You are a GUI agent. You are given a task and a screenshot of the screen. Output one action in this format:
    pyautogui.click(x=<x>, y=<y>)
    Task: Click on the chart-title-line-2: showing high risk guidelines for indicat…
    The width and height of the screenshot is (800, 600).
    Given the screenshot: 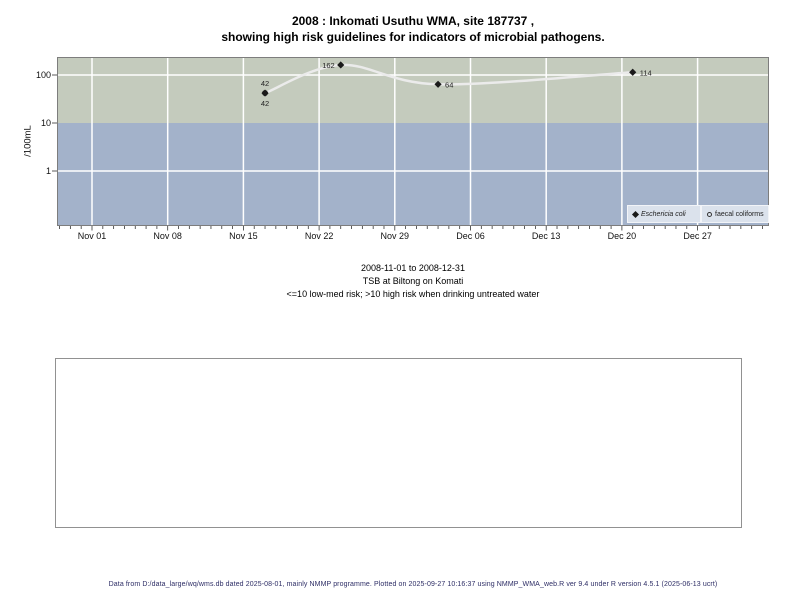 What is the action you would take?
    pyautogui.click(x=413, y=37)
    